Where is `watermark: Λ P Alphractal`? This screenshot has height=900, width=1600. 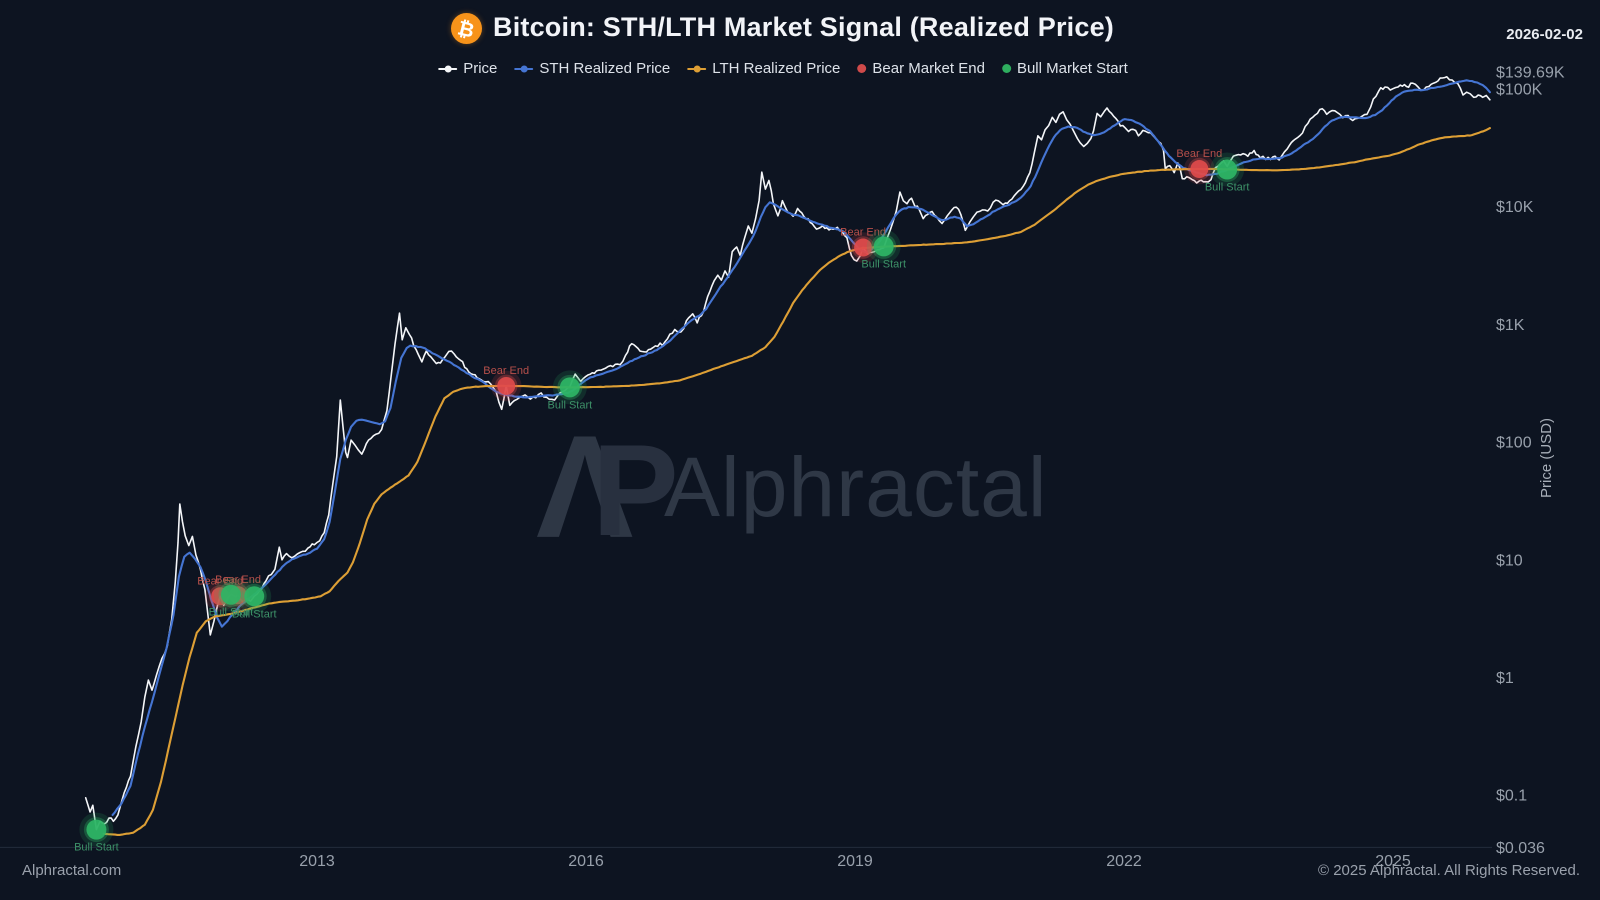
watermark: Λ P Alphractal is located at coordinates (792, 486).